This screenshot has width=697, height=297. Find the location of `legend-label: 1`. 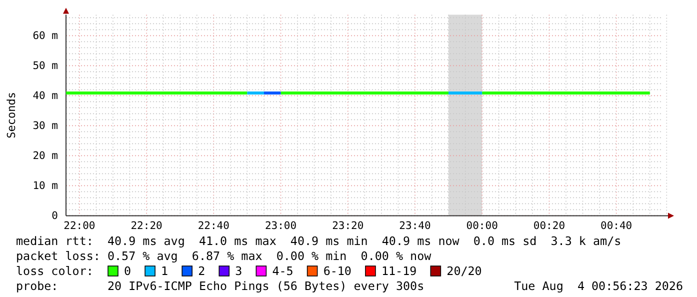

legend-label: 1 is located at coordinates (164, 271).